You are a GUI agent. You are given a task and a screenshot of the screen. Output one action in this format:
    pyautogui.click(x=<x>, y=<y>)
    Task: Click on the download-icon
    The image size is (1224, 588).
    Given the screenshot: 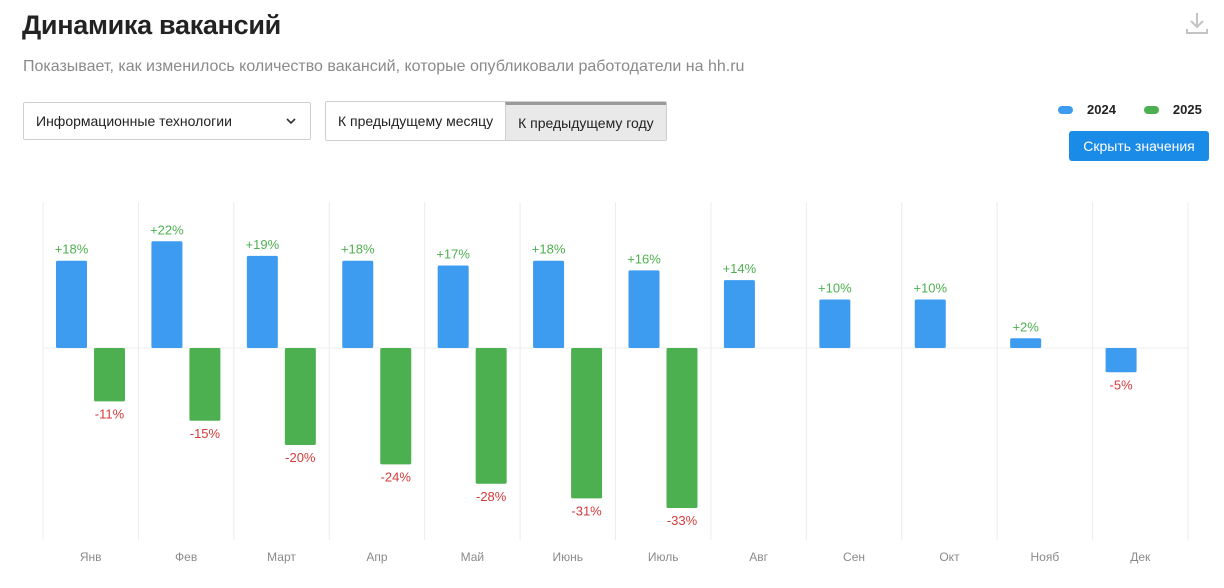 What is the action you would take?
    pyautogui.click(x=1197, y=23)
    